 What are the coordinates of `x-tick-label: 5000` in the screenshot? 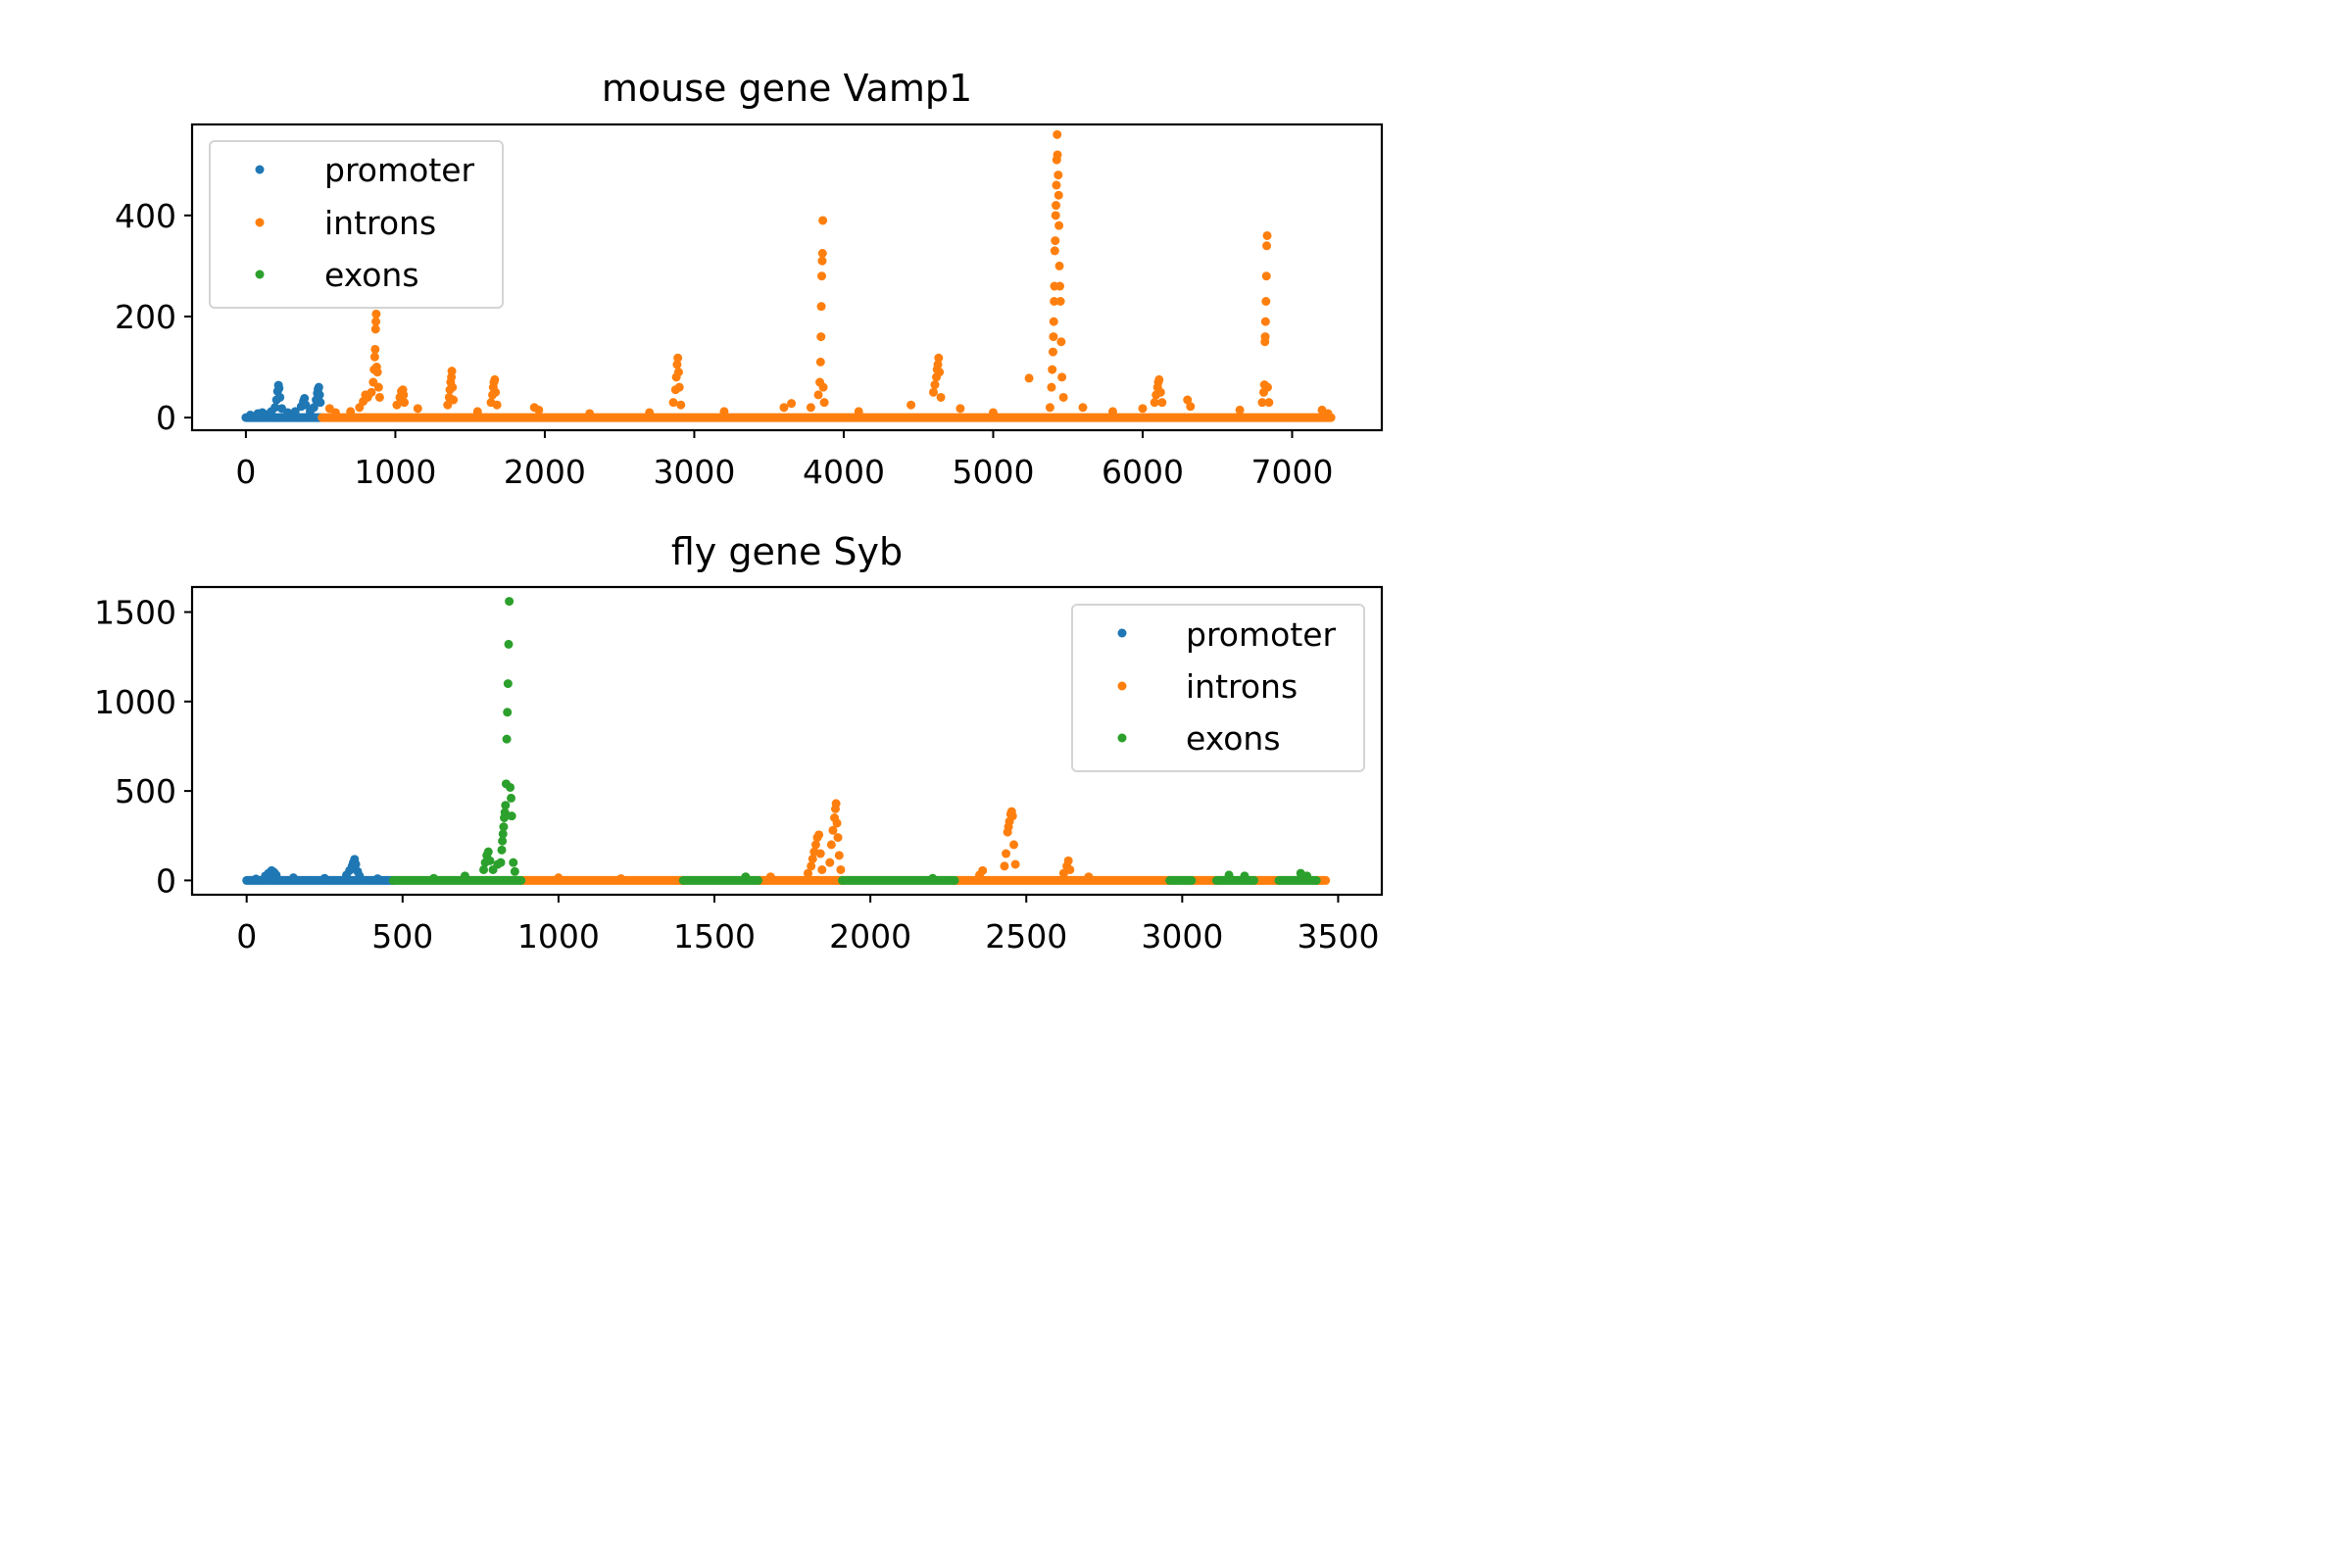 It's located at (993, 472).